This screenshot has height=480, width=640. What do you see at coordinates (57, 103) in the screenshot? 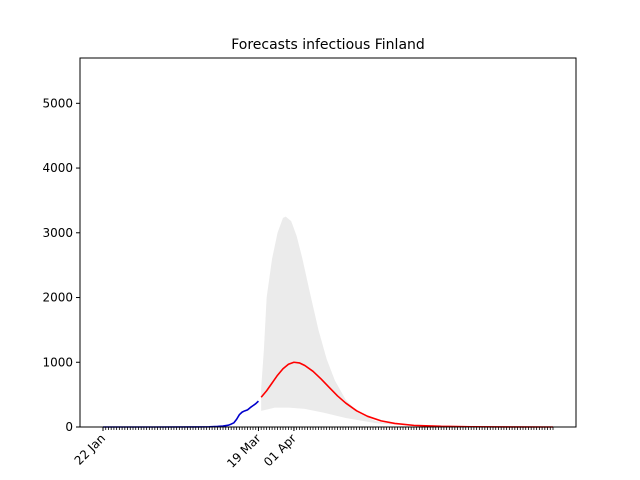
I see `y-tick-label: 5000` at bounding box center [57, 103].